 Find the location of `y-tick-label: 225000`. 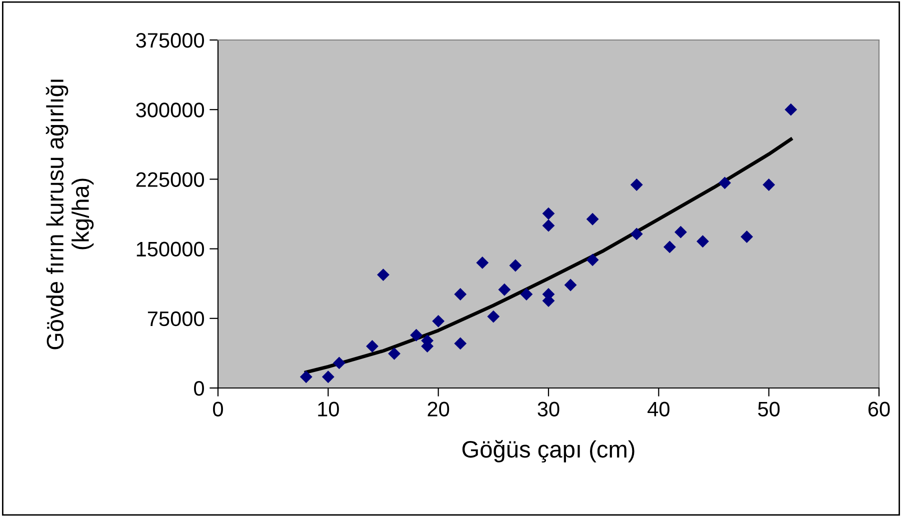

y-tick-label: 225000 is located at coordinates (170, 179).